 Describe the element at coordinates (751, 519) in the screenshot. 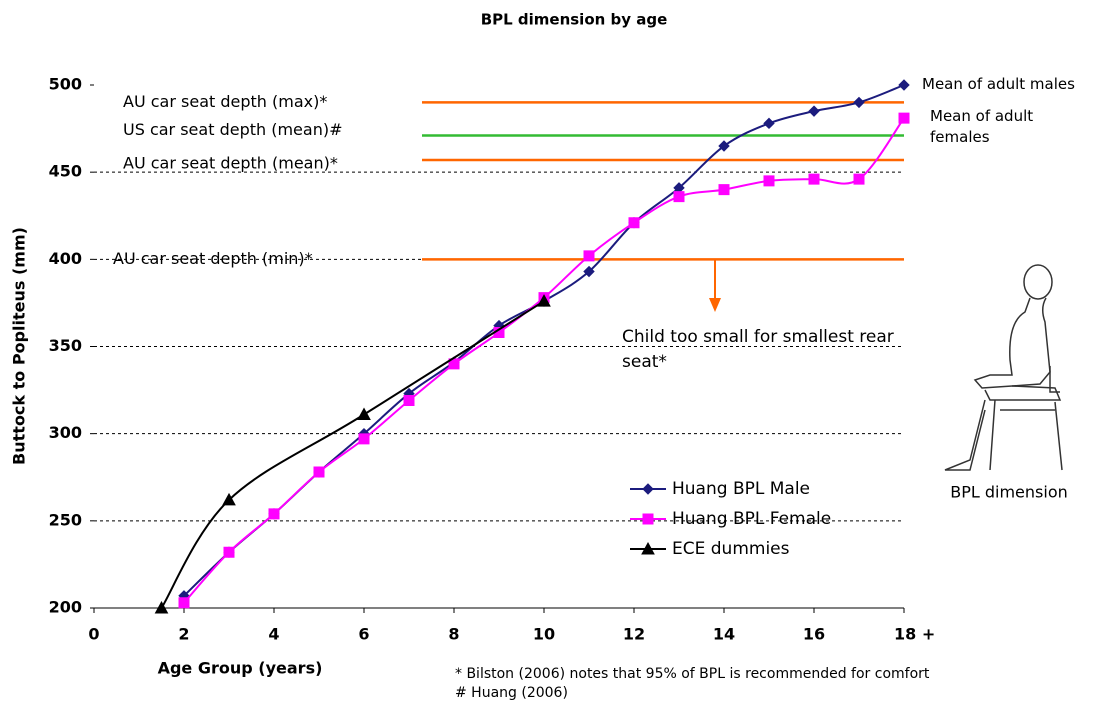

I see `legend-label: Huang BPL Female` at that location.